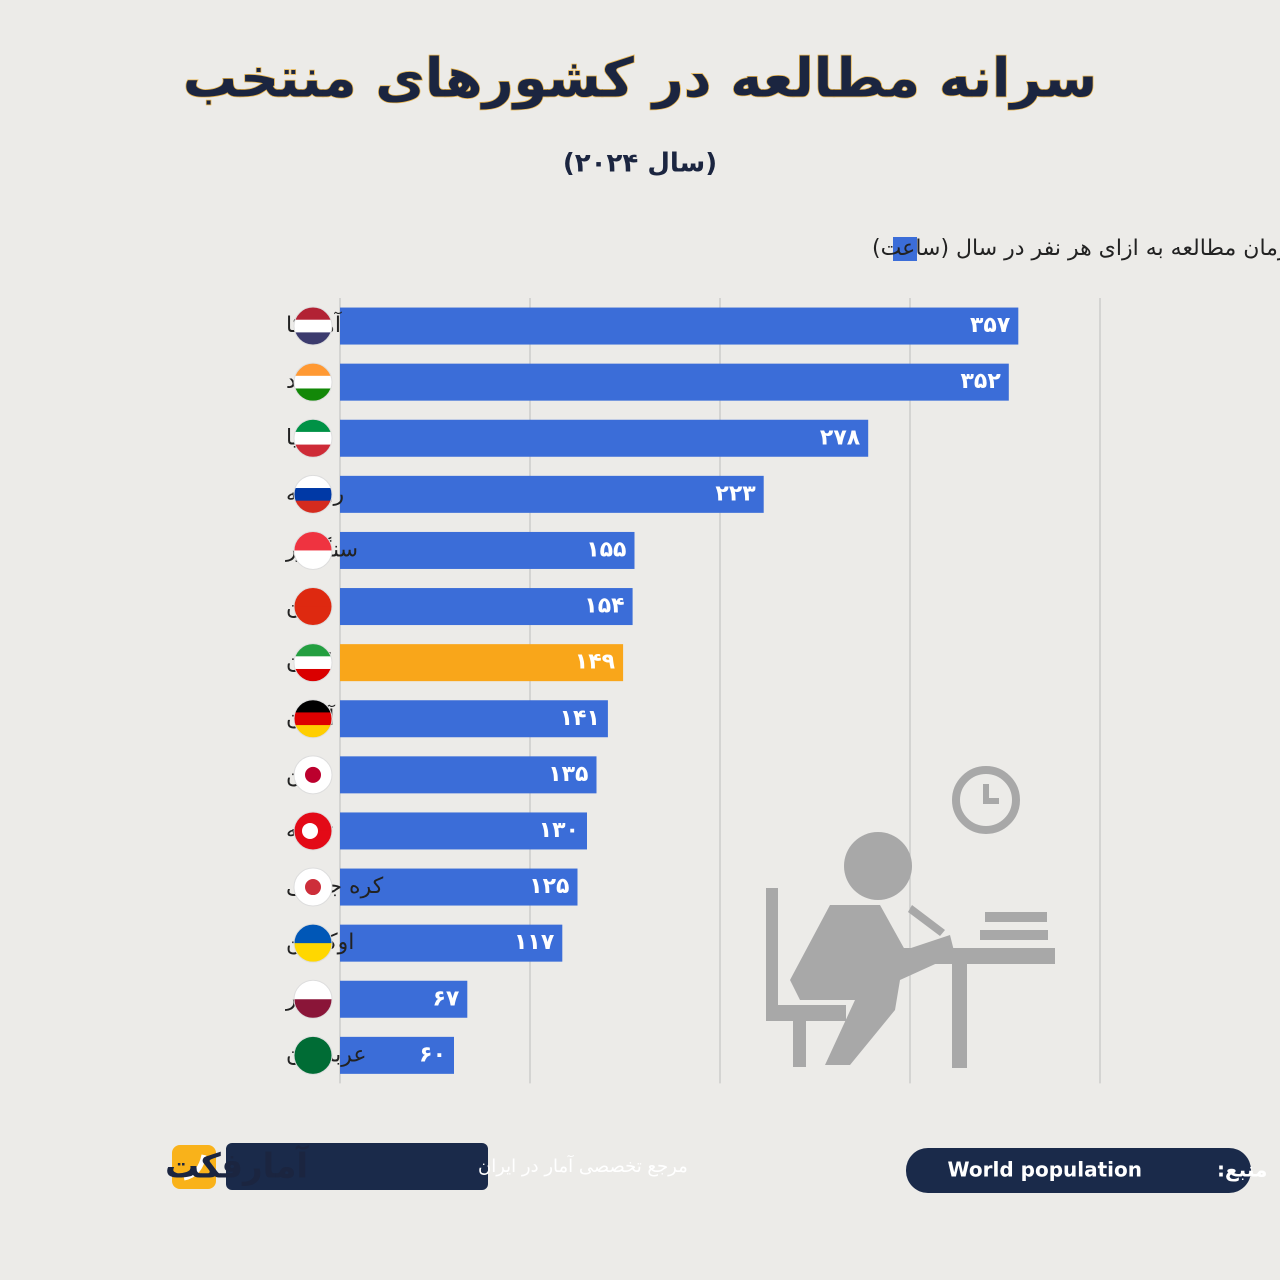 This screenshot has height=1280, width=1280. What do you see at coordinates (990, 325) in the screenshot?
I see `value-label: ۳۵۷` at bounding box center [990, 325].